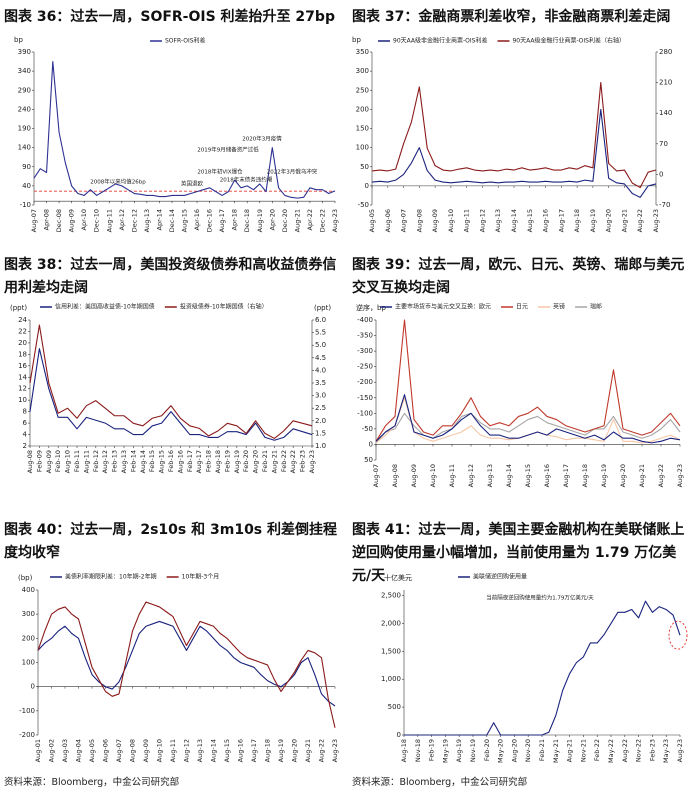 The height and width of the screenshot is (795, 688). What do you see at coordinates (24, 109) in the screenshot?
I see `y-tick-label: 240` at bounding box center [24, 109].